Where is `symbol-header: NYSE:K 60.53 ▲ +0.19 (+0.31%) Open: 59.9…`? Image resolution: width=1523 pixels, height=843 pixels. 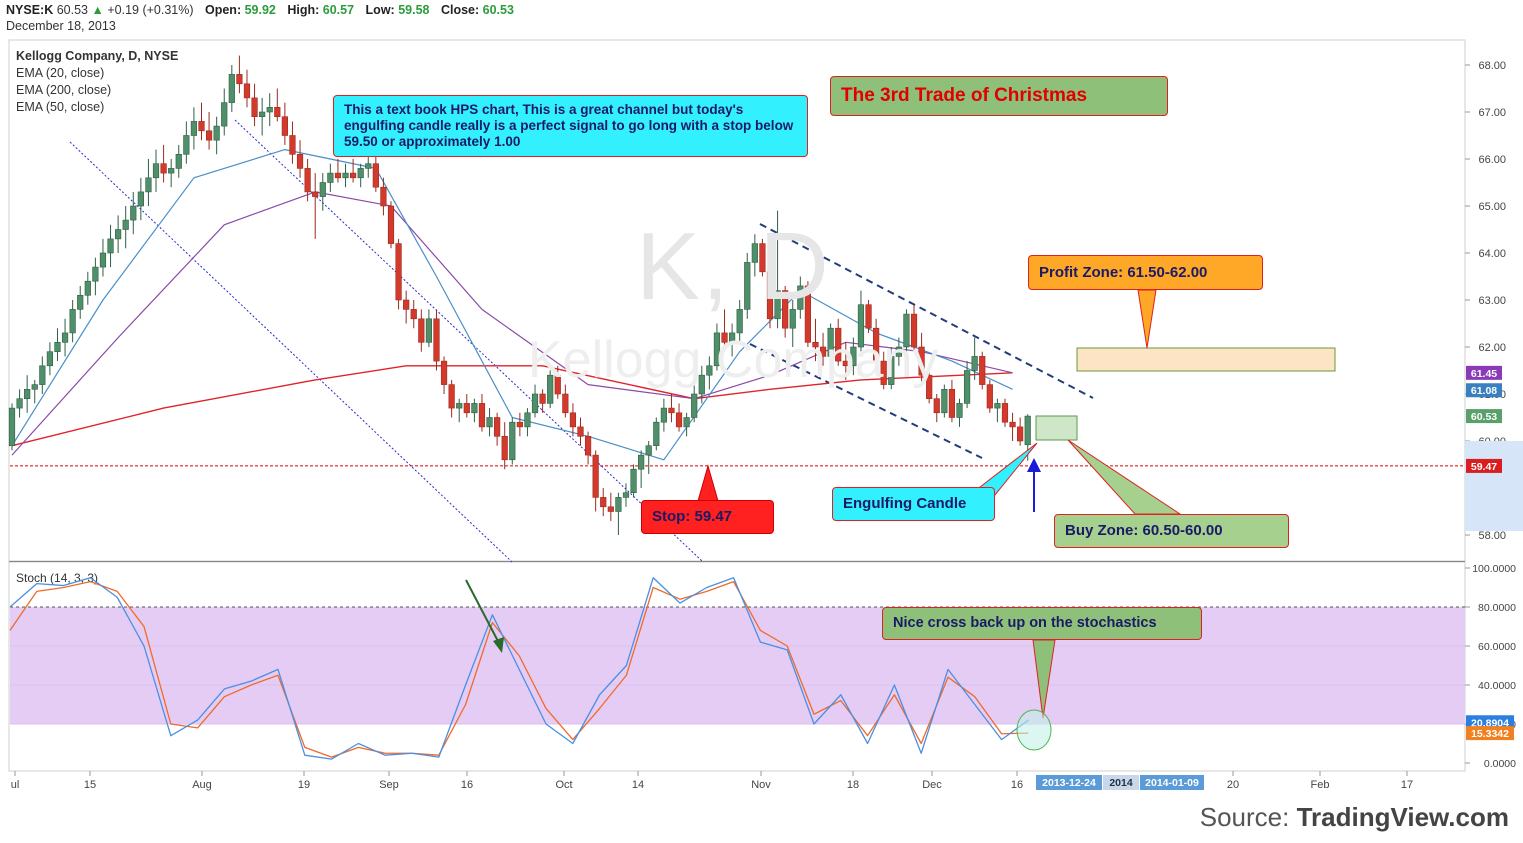
symbol-header: NYSE:K 60.53 ▲ +0.19 (+0.31%) Open: 59.9… is located at coordinates (260, 18).